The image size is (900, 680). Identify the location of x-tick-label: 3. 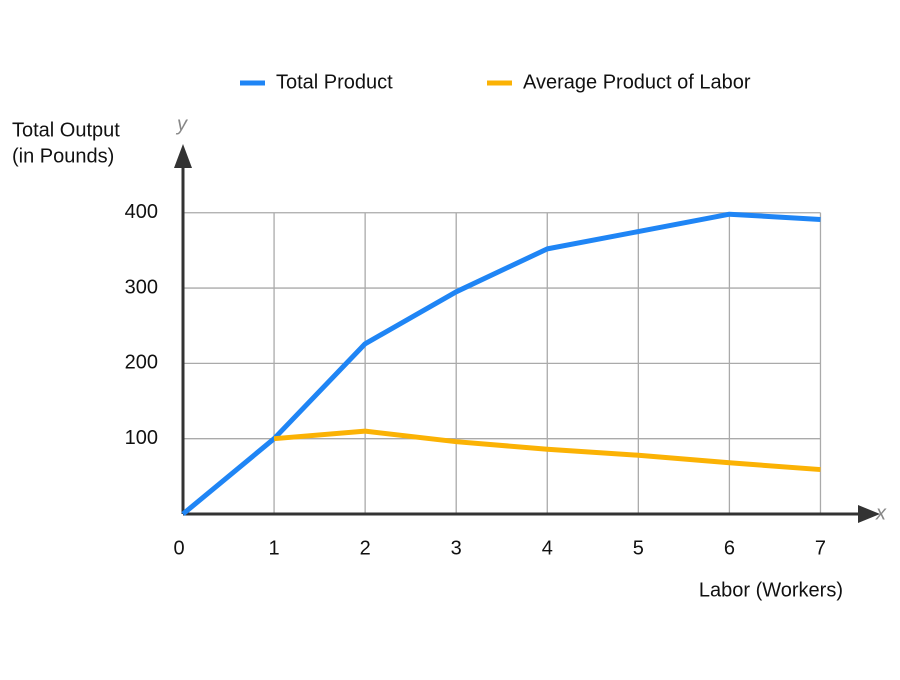
(456, 548).